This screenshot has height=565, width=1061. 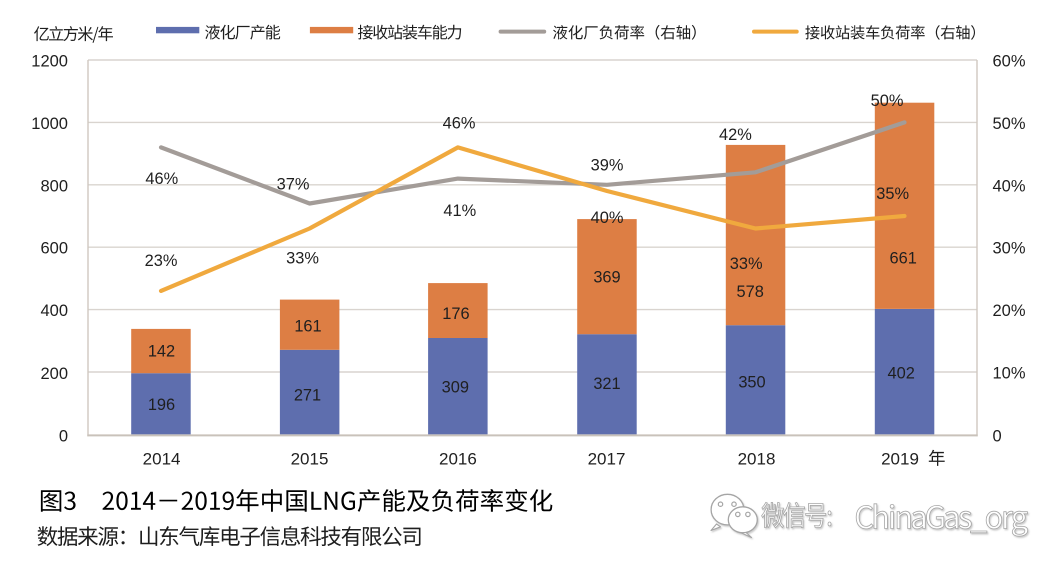 What do you see at coordinates (751, 383) in the screenshot?
I see `svg-text: 350` at bounding box center [751, 383].